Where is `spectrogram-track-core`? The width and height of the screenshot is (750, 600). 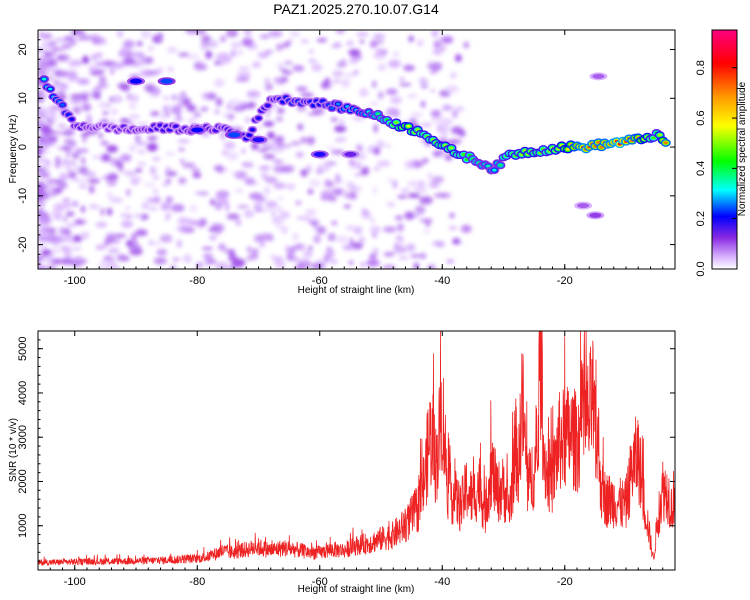 spectrogram-track-core is located at coordinates (62, 105).